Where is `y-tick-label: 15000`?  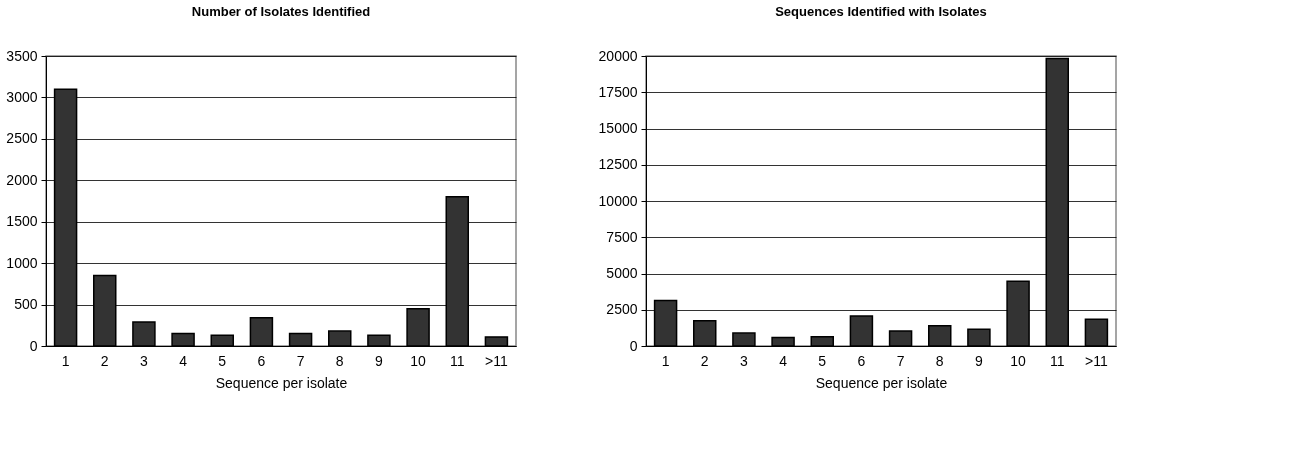
y-tick-label: 15000 is located at coordinates (618, 128).